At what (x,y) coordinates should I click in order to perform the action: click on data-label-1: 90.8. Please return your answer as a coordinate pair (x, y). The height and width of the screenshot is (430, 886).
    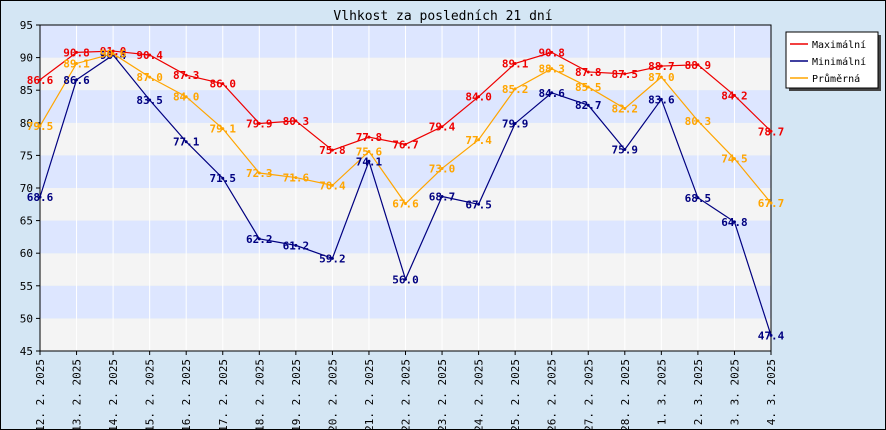
    Looking at the image, I should click on (76, 52).